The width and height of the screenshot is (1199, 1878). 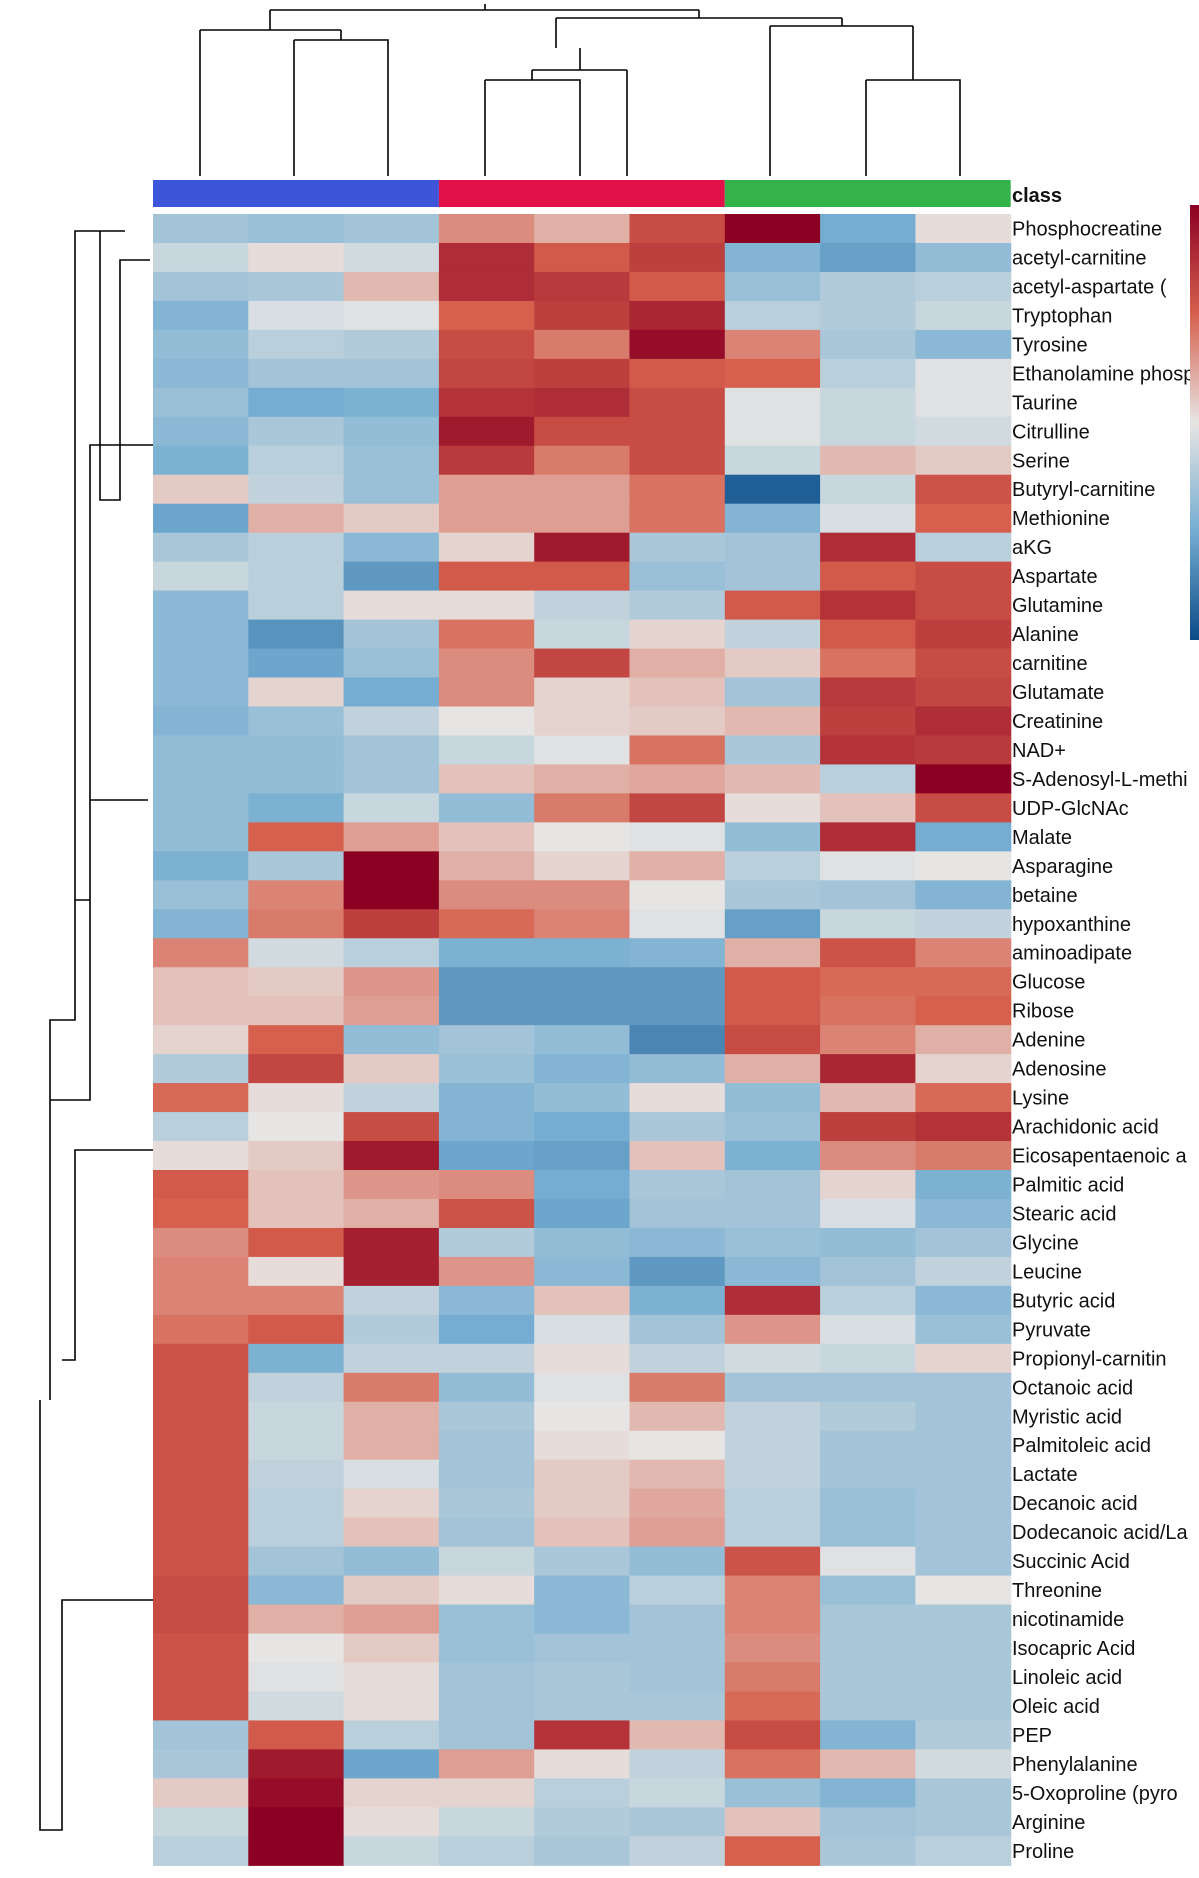 I want to click on row-label: Asparagine, so click(x=1062, y=867).